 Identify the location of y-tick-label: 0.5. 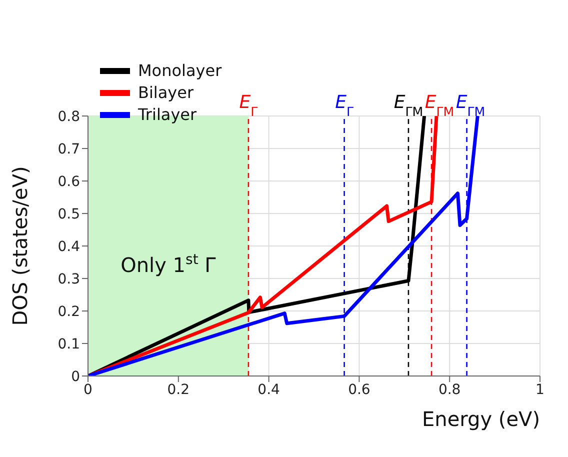
(69, 214).